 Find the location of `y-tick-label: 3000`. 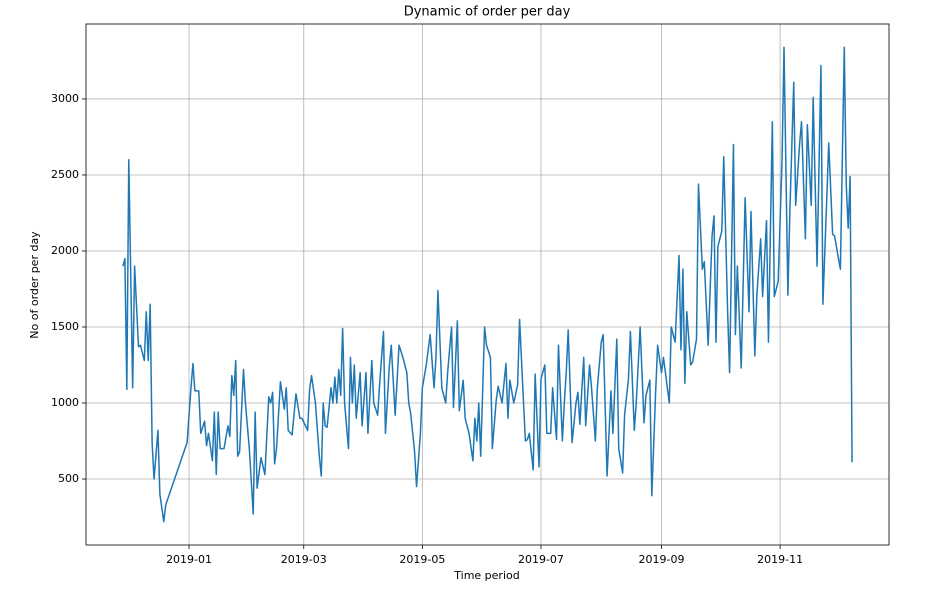

y-tick-label: 3000 is located at coordinates (65, 98).